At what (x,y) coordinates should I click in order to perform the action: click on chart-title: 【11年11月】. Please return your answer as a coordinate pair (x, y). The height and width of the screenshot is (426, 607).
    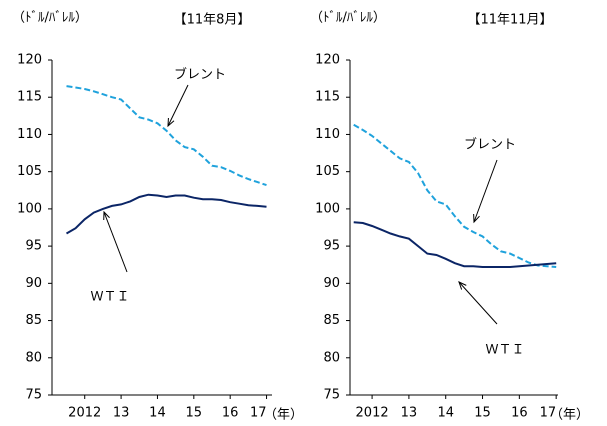
    Looking at the image, I should click on (509, 20).